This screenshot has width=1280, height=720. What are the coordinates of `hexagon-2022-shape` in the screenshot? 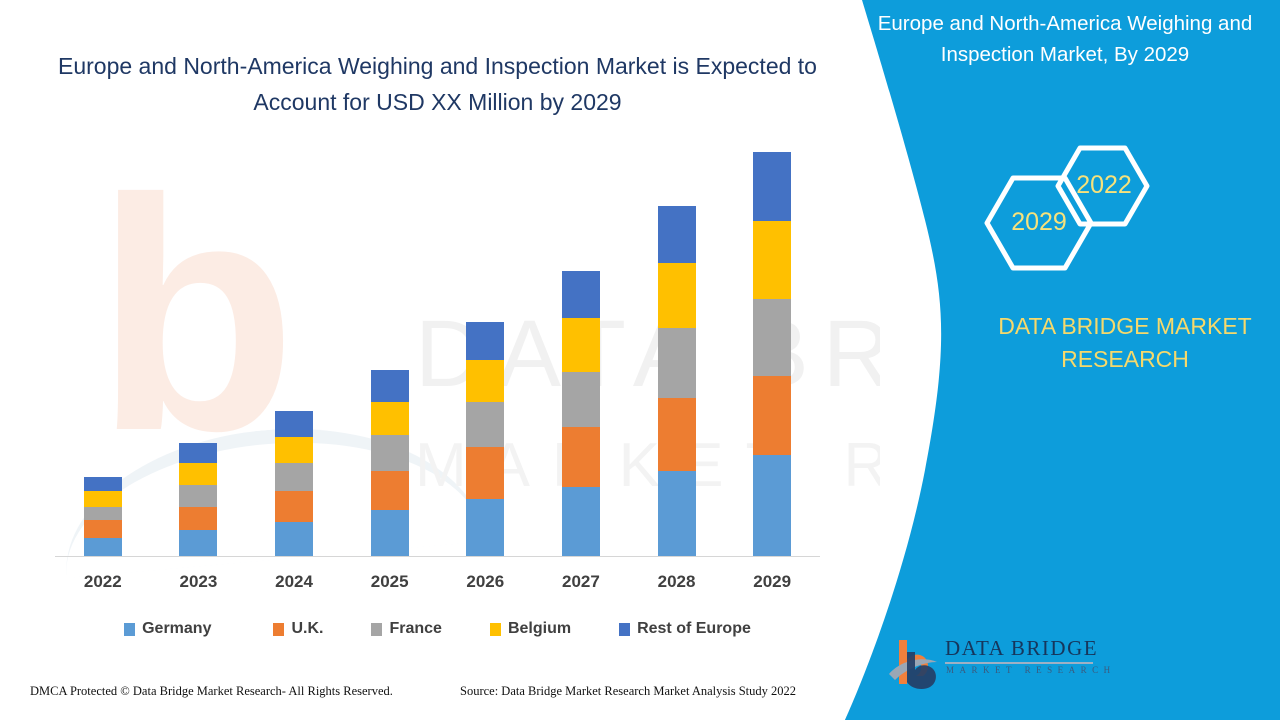 It's located at (1102, 186).